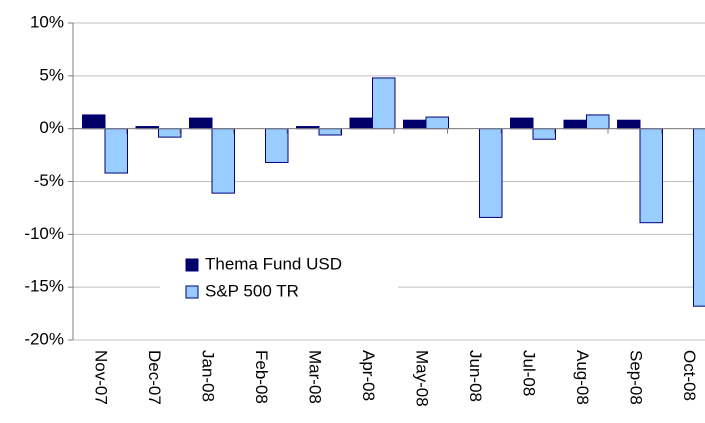  What do you see at coordinates (252, 290) in the screenshot?
I see `legend-label: S&P 500 TR` at bounding box center [252, 290].